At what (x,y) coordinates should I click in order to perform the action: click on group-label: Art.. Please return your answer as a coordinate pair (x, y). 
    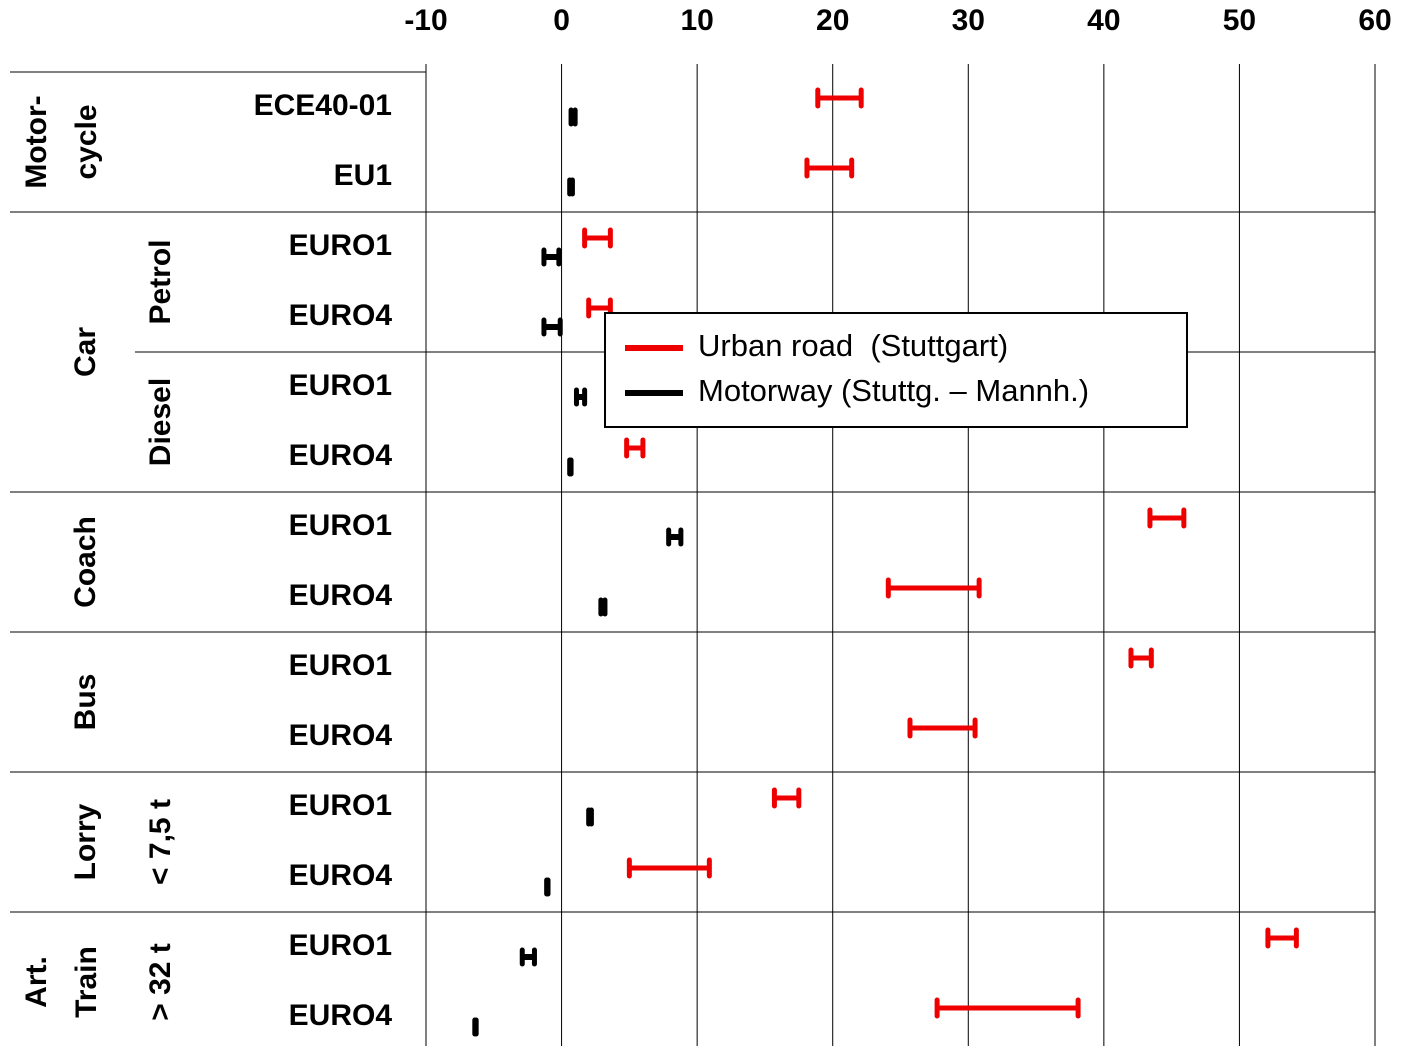
    Looking at the image, I should click on (36, 982).